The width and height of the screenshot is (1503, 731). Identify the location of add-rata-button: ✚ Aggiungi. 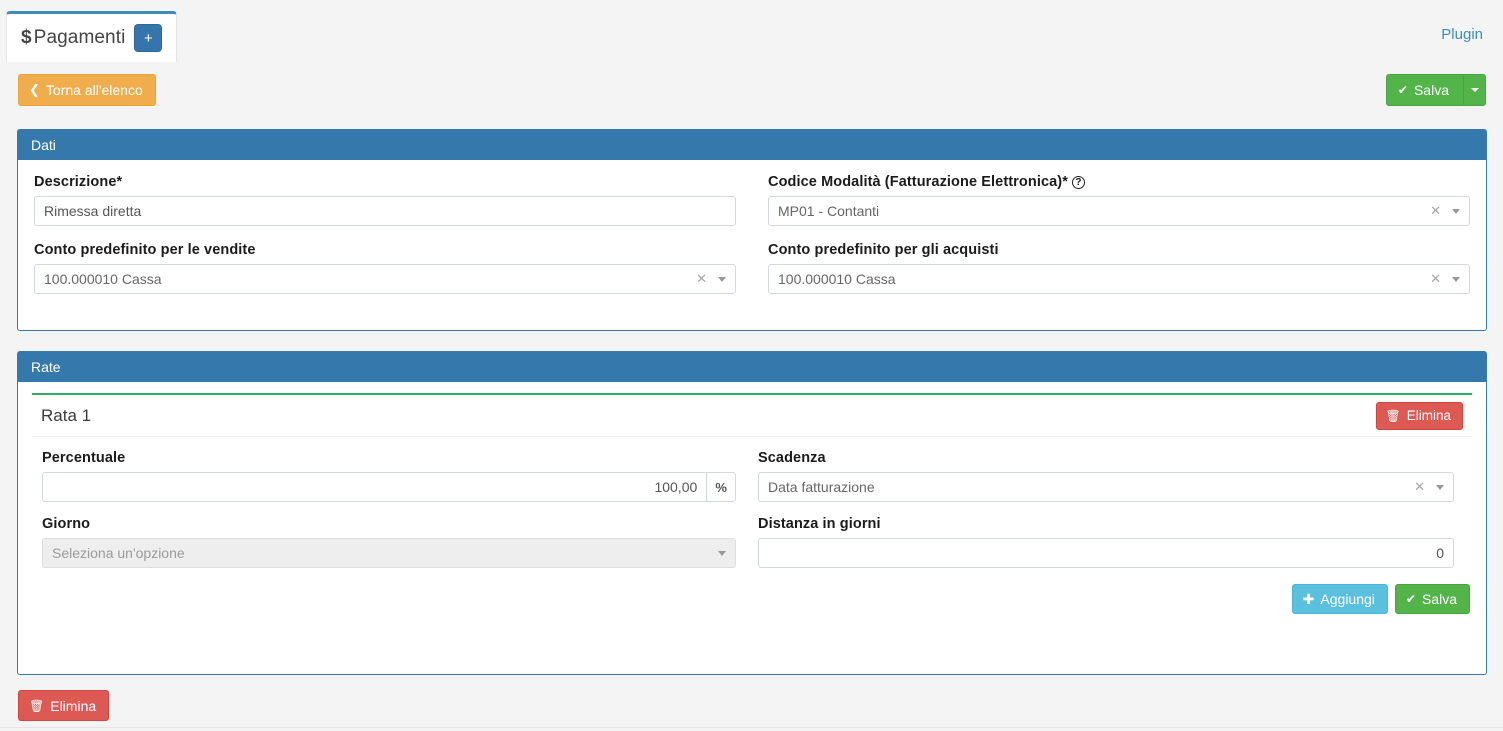
(1339, 599).